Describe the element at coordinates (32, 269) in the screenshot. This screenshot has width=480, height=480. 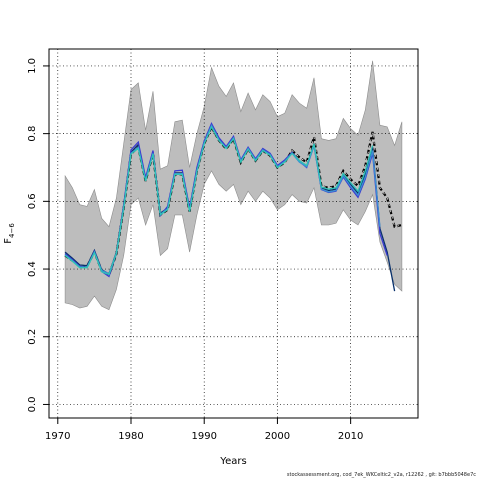
I see `y-tick-label: 0.4` at that location.